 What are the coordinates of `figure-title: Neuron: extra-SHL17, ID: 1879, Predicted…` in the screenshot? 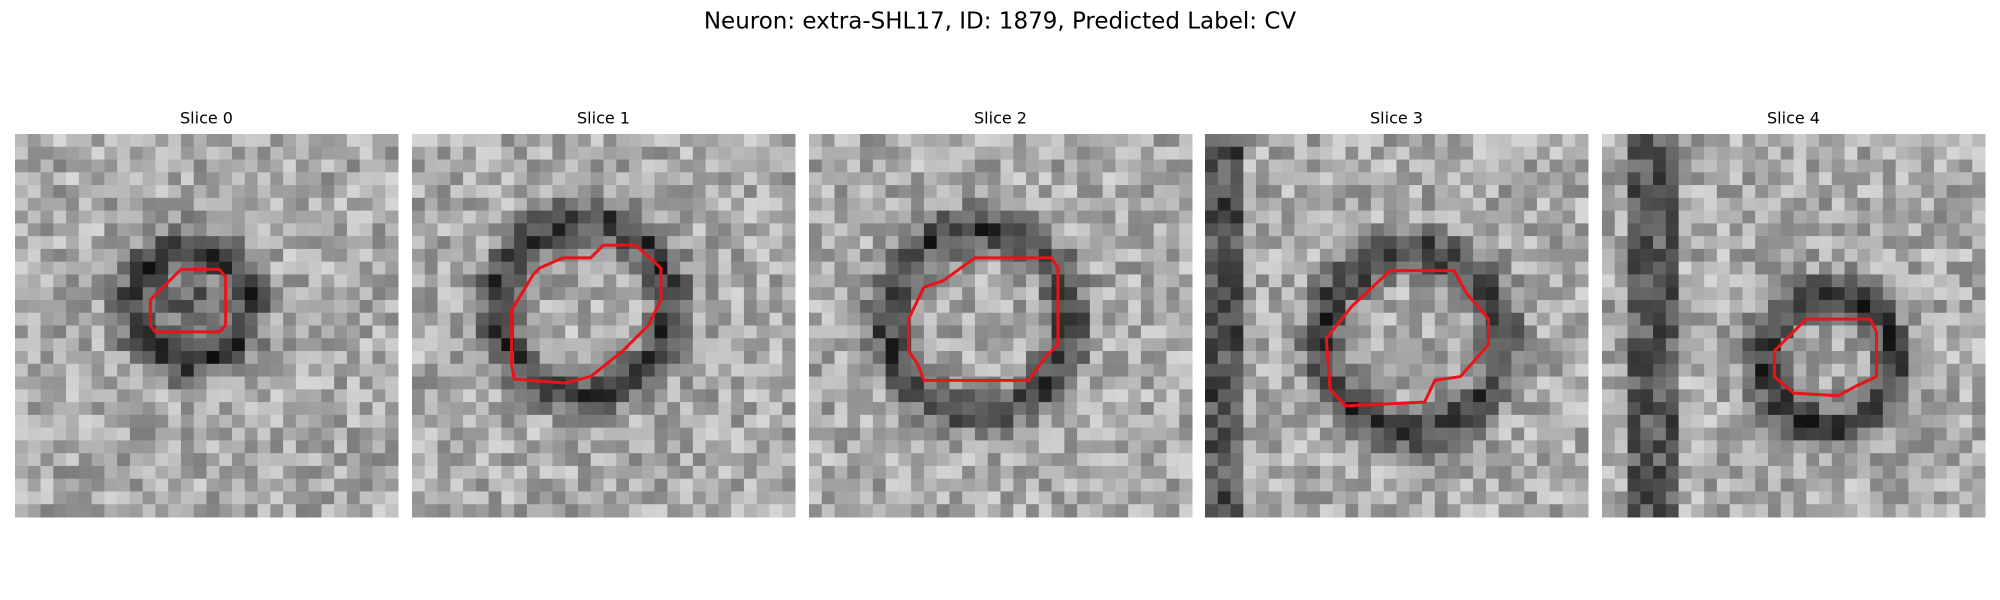 It's located at (1000, 22).